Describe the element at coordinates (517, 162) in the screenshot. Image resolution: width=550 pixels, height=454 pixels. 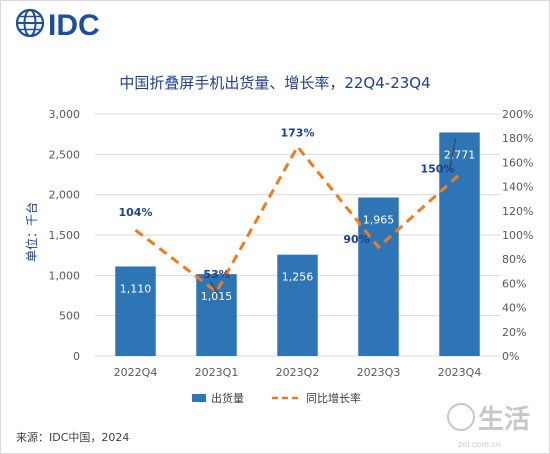
I see `y2-tick-label: 160%` at that location.